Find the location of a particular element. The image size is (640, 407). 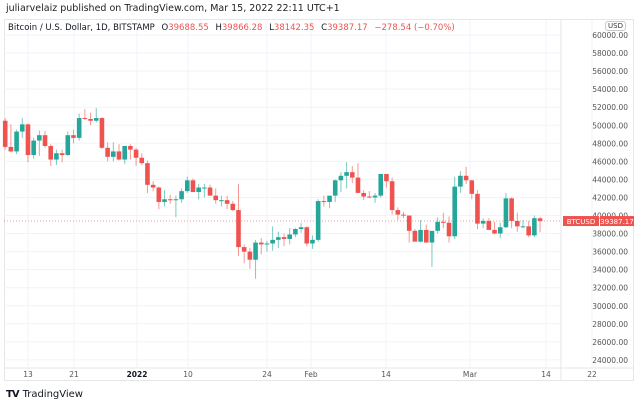

currency-badge: USD is located at coordinates (615, 26).